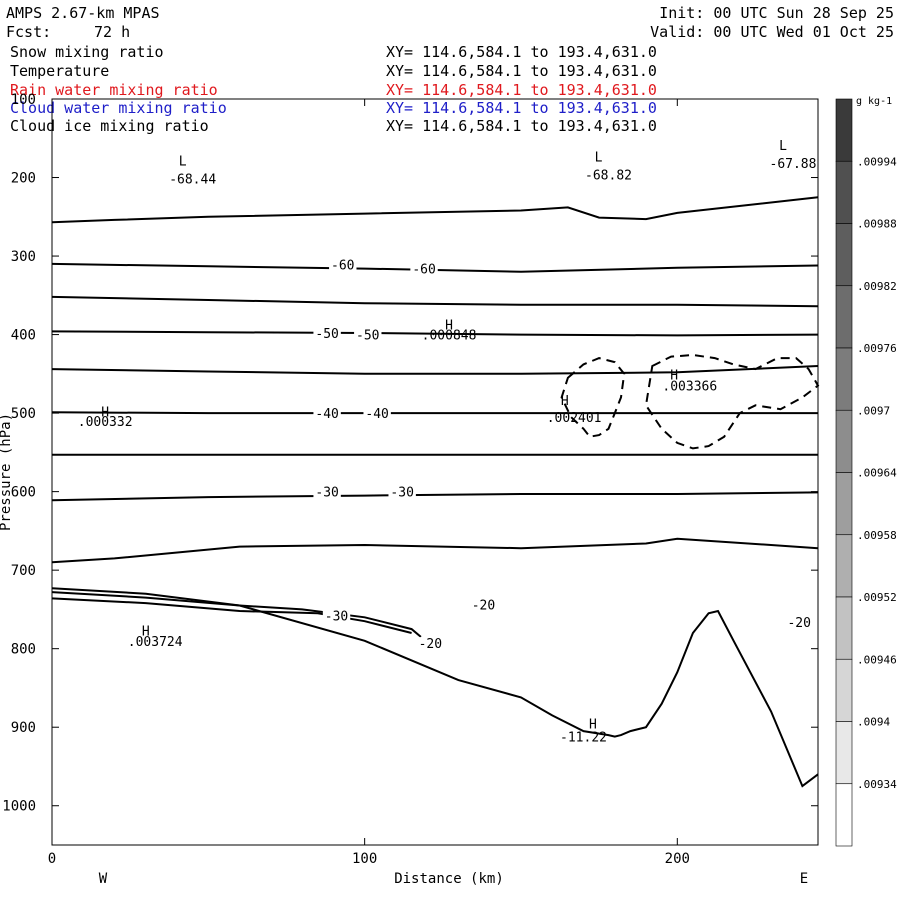 The height and width of the screenshot is (900, 900). What do you see at coordinates (521, 52) in the screenshot?
I see `field-range-snow: XY= 114.6,584.1 to 193.4,631.0` at bounding box center [521, 52].